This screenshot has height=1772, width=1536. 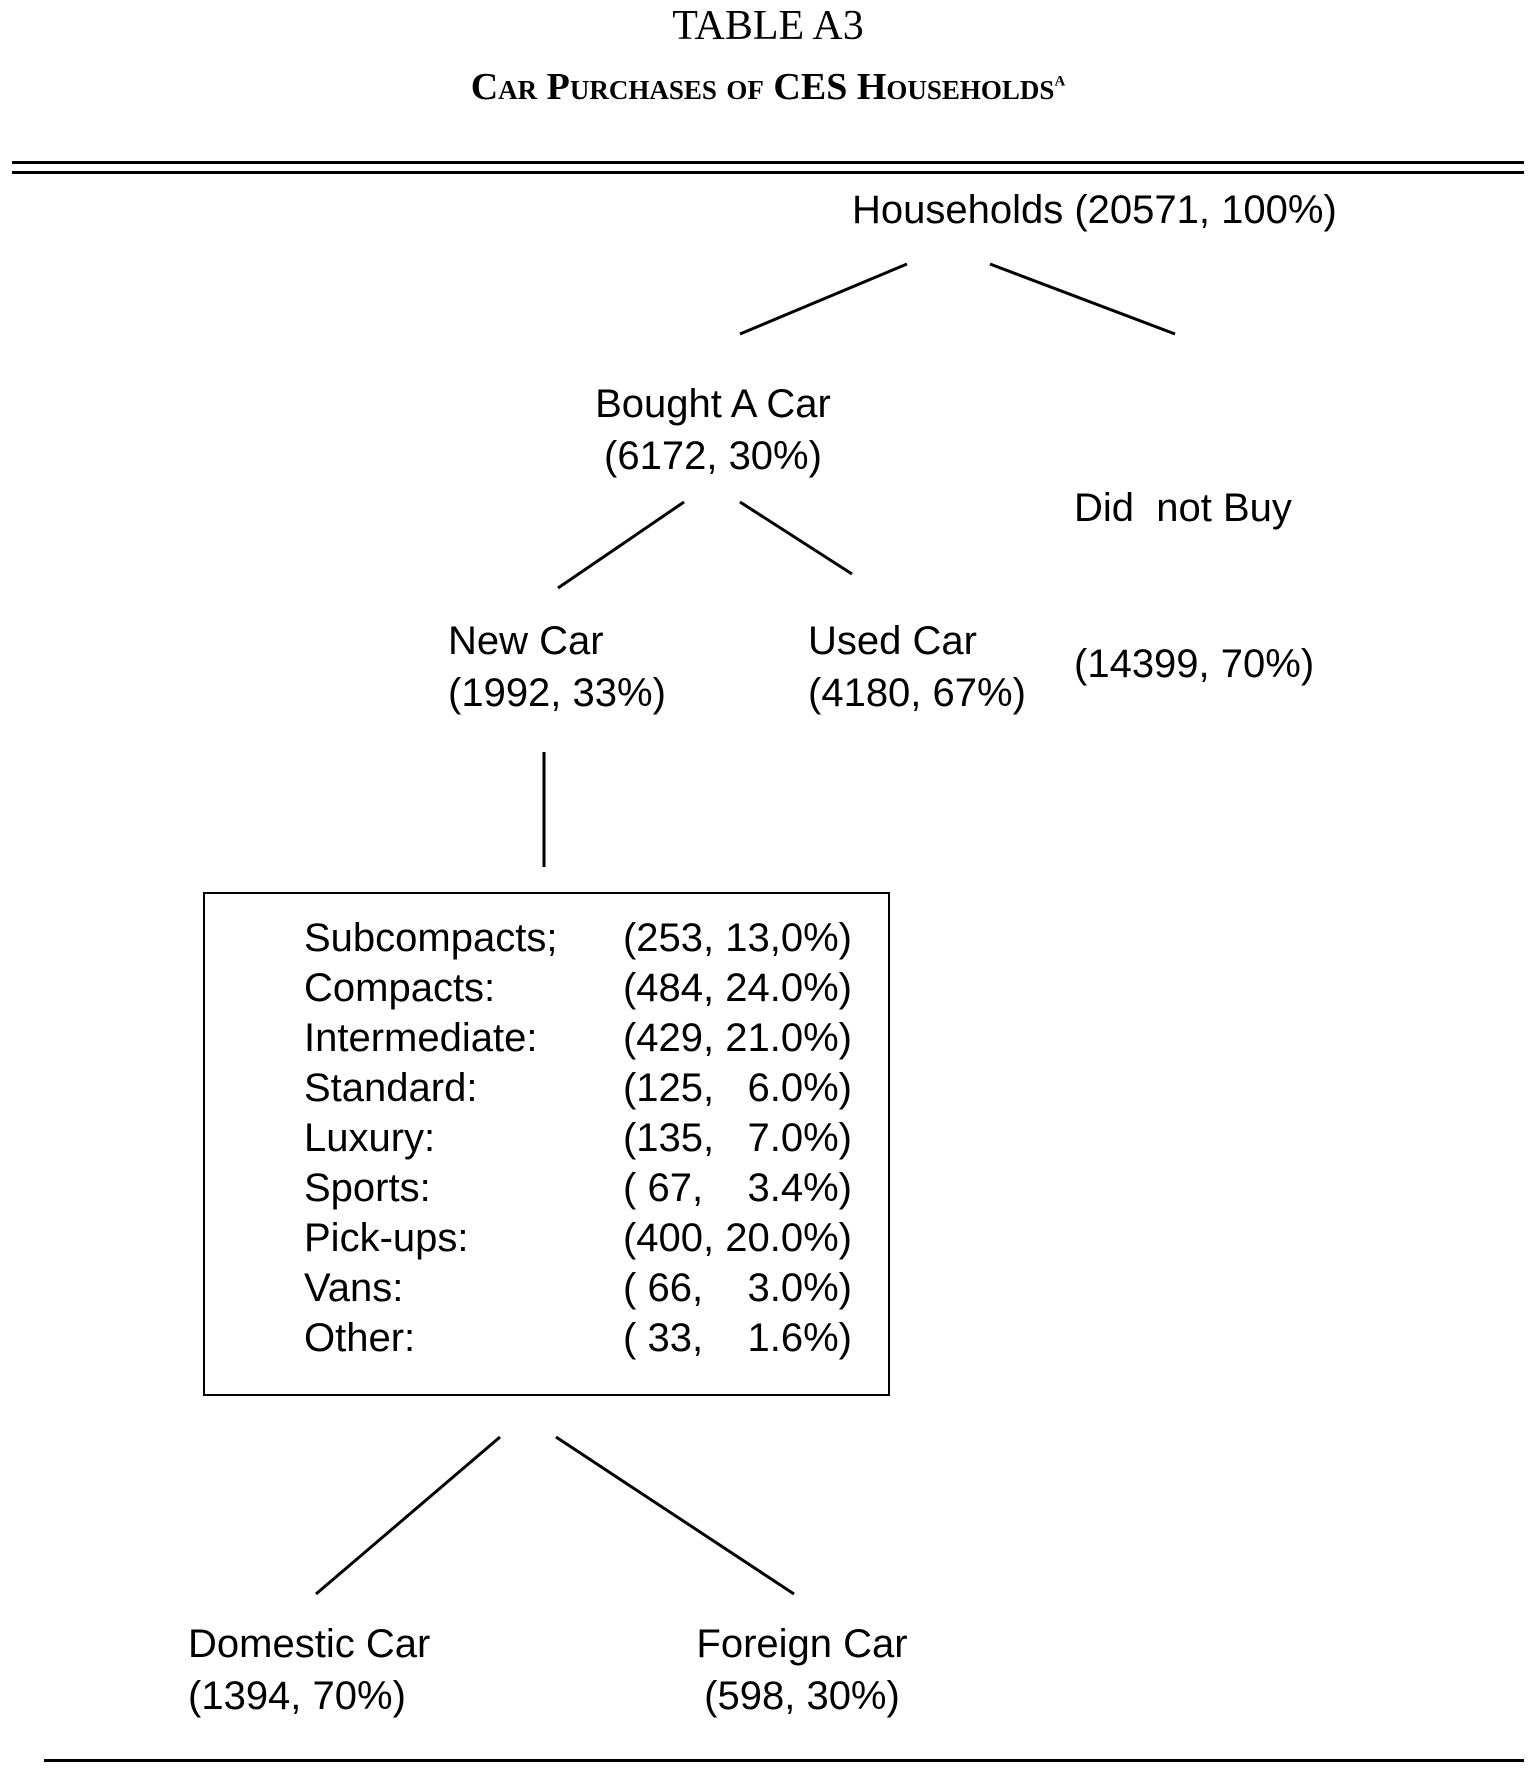 I want to click on category-value: (135, 7.0%), so click(x=737, y=1138).